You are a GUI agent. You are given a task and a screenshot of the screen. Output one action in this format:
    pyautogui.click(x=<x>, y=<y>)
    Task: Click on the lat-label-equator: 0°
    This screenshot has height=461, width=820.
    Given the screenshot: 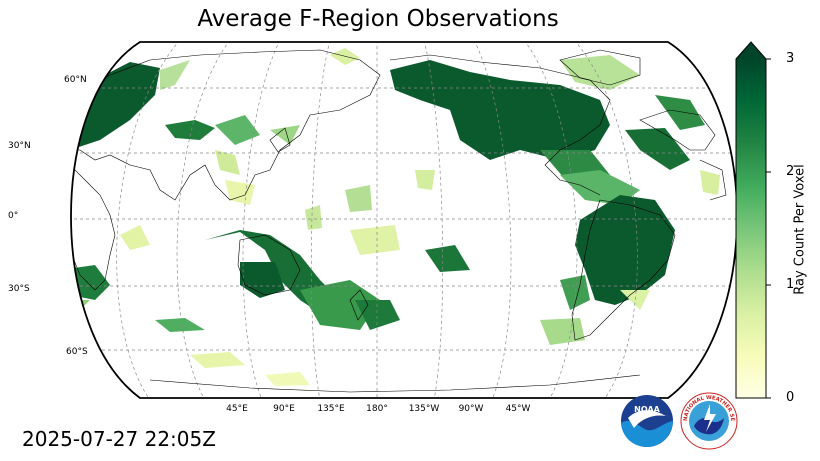 What is the action you would take?
    pyautogui.click(x=13, y=216)
    